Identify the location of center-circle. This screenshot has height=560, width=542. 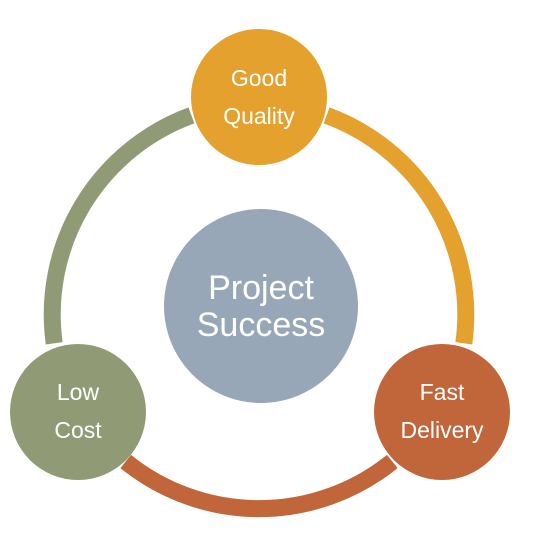
(261, 306).